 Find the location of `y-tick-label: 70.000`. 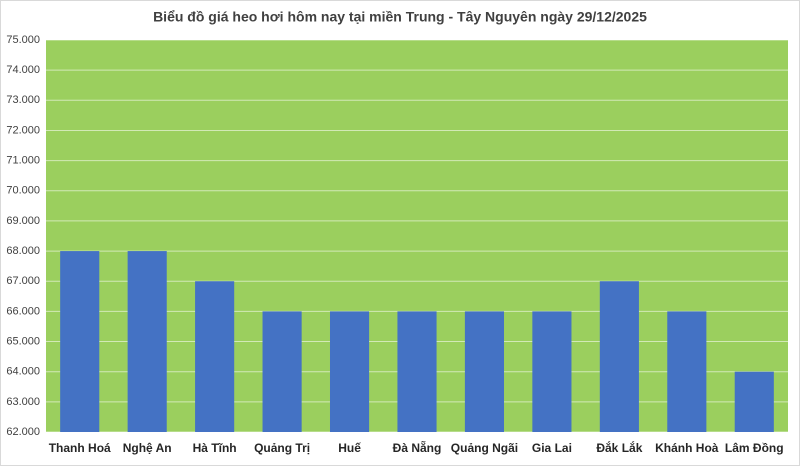

y-tick-label: 70.000 is located at coordinates (23, 191).